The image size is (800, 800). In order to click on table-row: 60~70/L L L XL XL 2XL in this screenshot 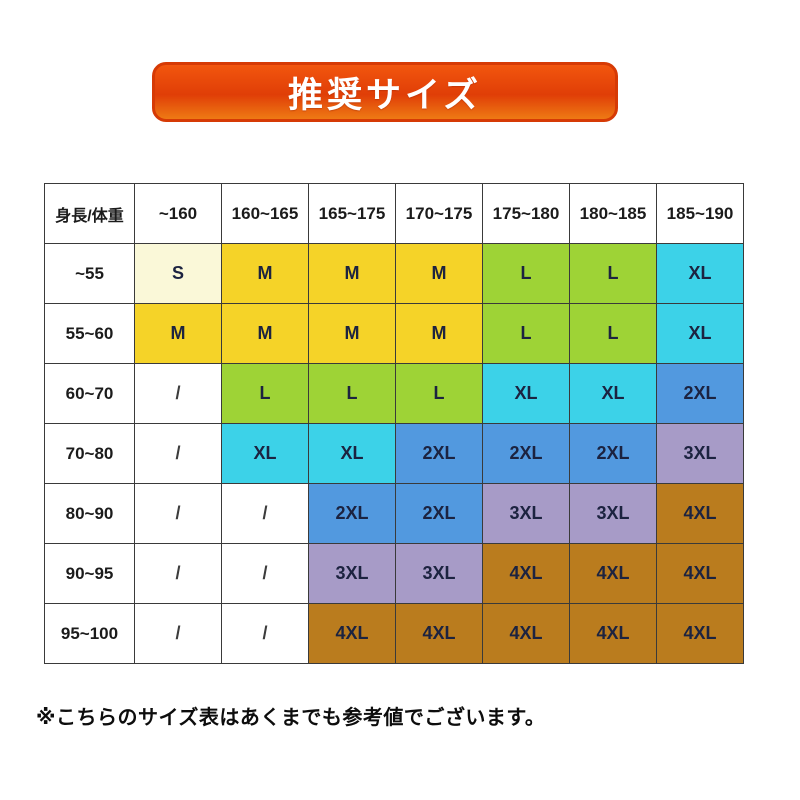, I will do `click(394, 393)`.